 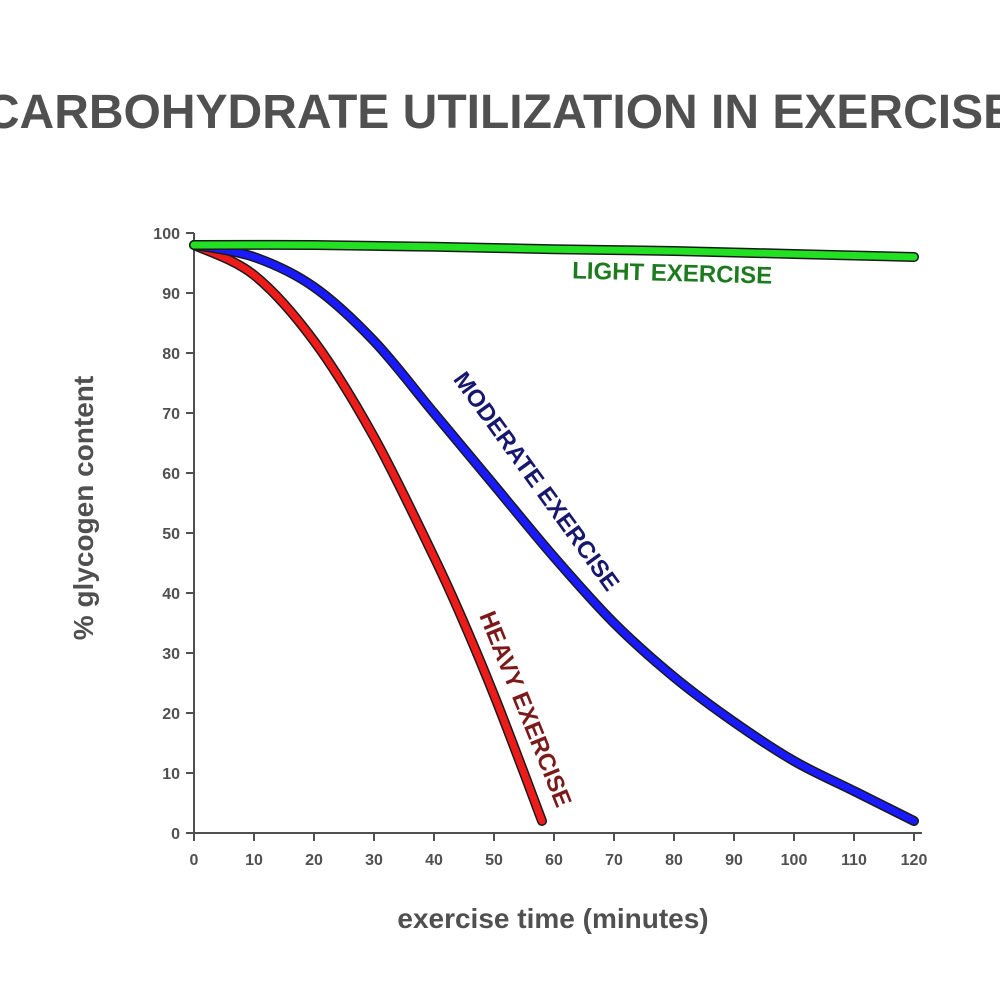 I want to click on y-tick-label: 80, so click(x=171, y=354).